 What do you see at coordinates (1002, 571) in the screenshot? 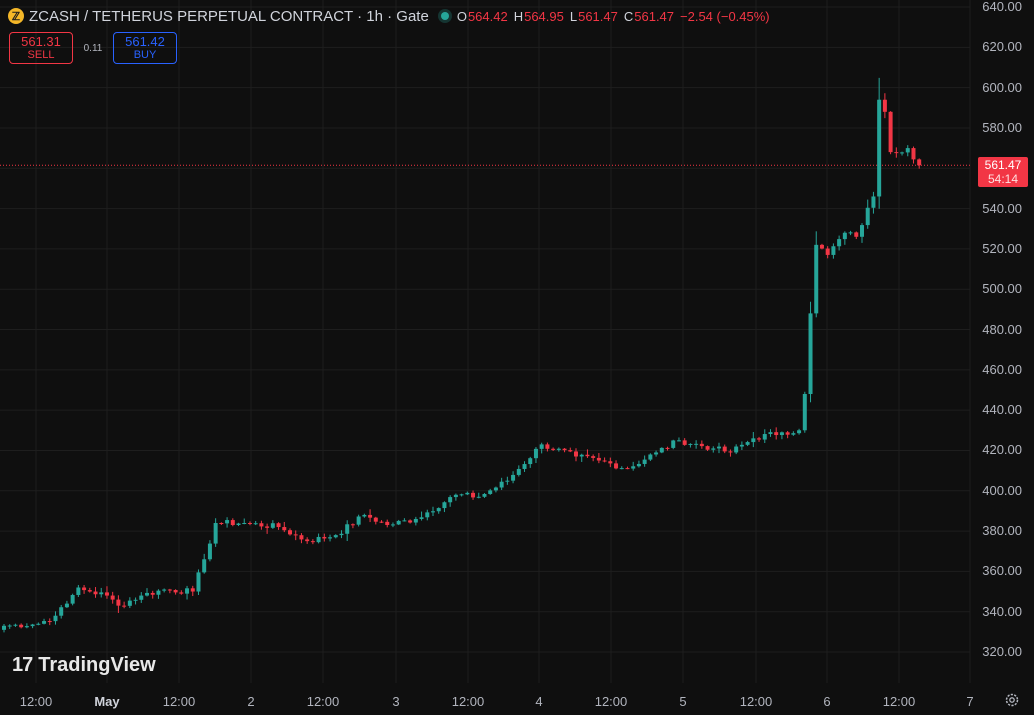
I see `price-tick-label: 360.00` at bounding box center [1002, 571].